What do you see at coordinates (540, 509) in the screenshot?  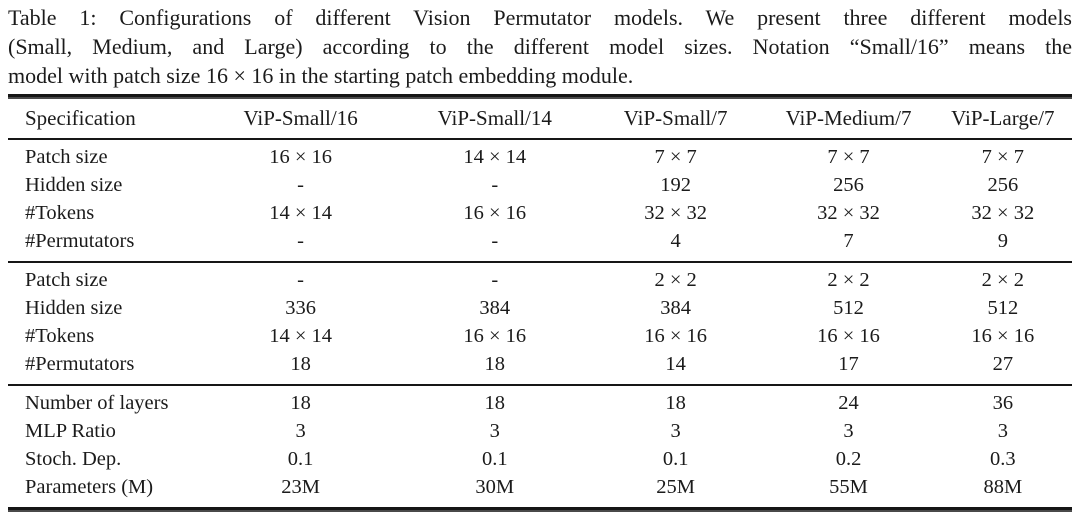 I see `table-bottom-rule` at bounding box center [540, 509].